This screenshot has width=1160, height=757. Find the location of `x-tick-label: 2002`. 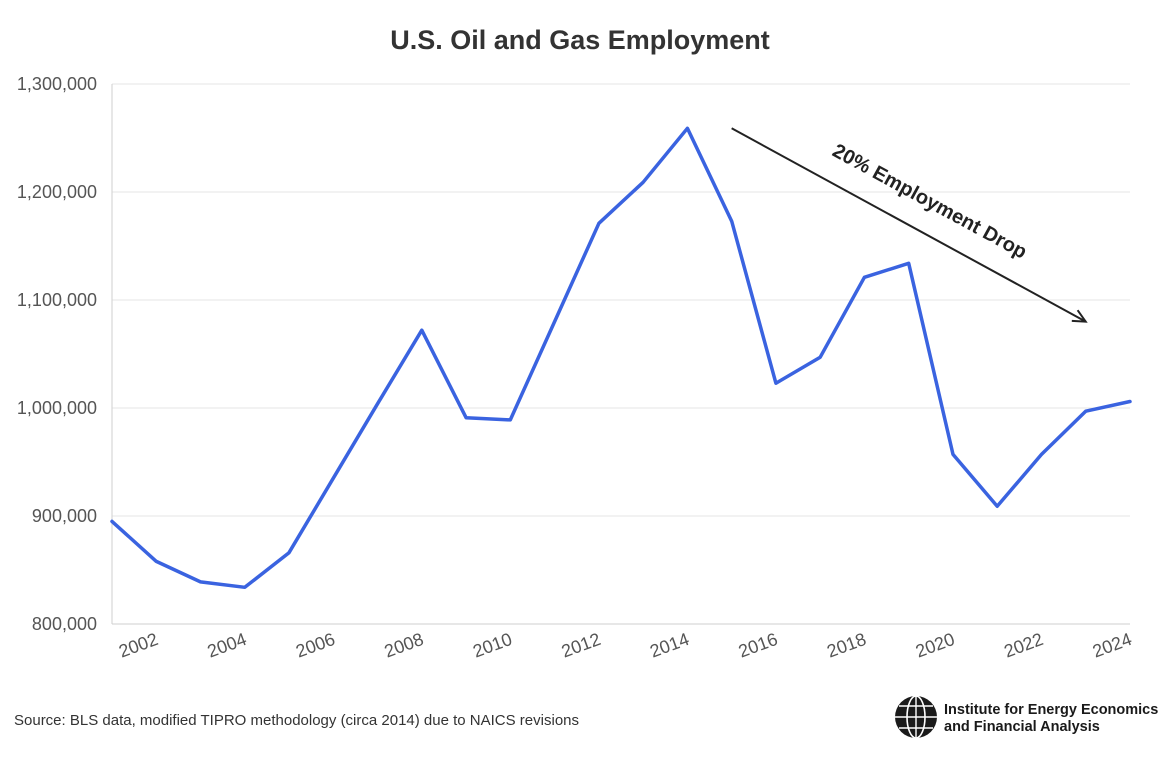

x-tick-label: 2002 is located at coordinates (138, 645).